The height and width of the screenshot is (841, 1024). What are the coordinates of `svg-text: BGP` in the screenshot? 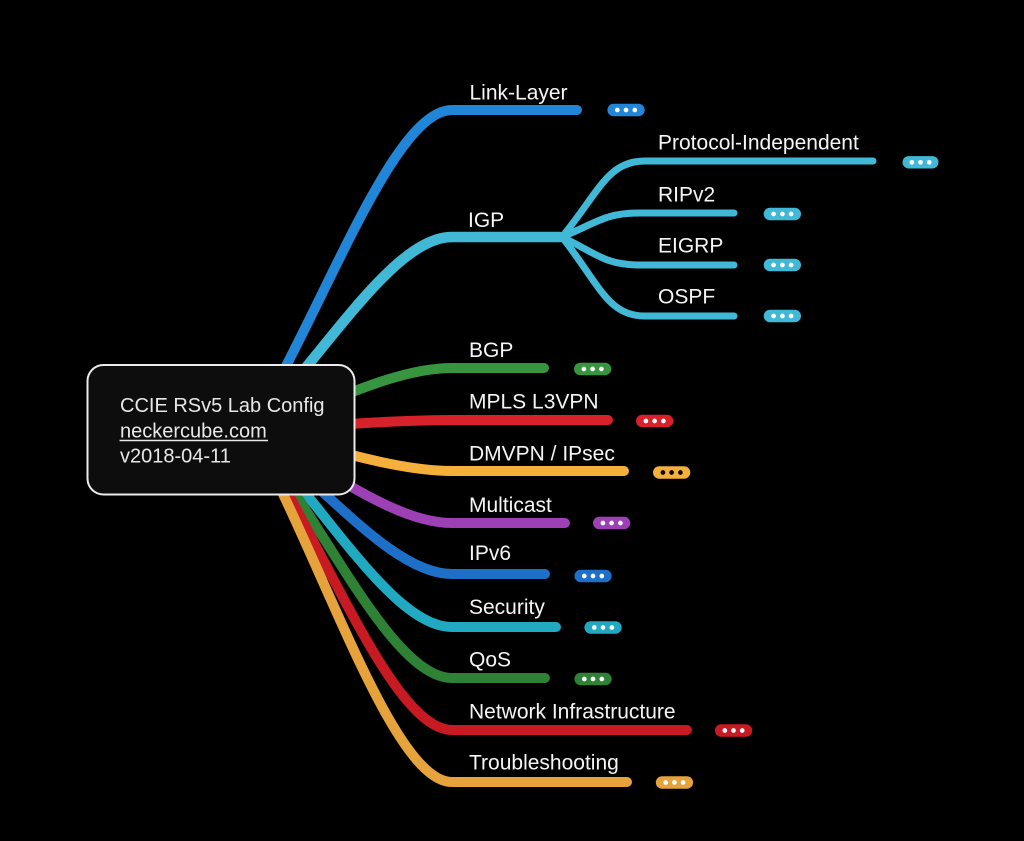 It's located at (491, 350).